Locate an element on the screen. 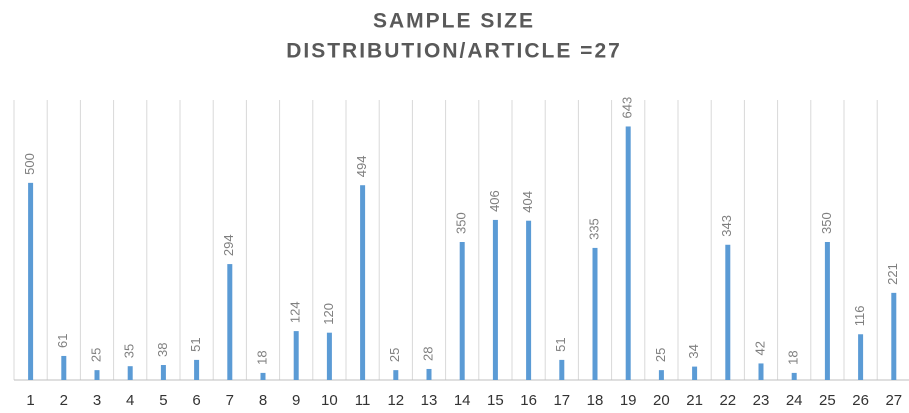  x-tick-label: 16 is located at coordinates (528, 400).